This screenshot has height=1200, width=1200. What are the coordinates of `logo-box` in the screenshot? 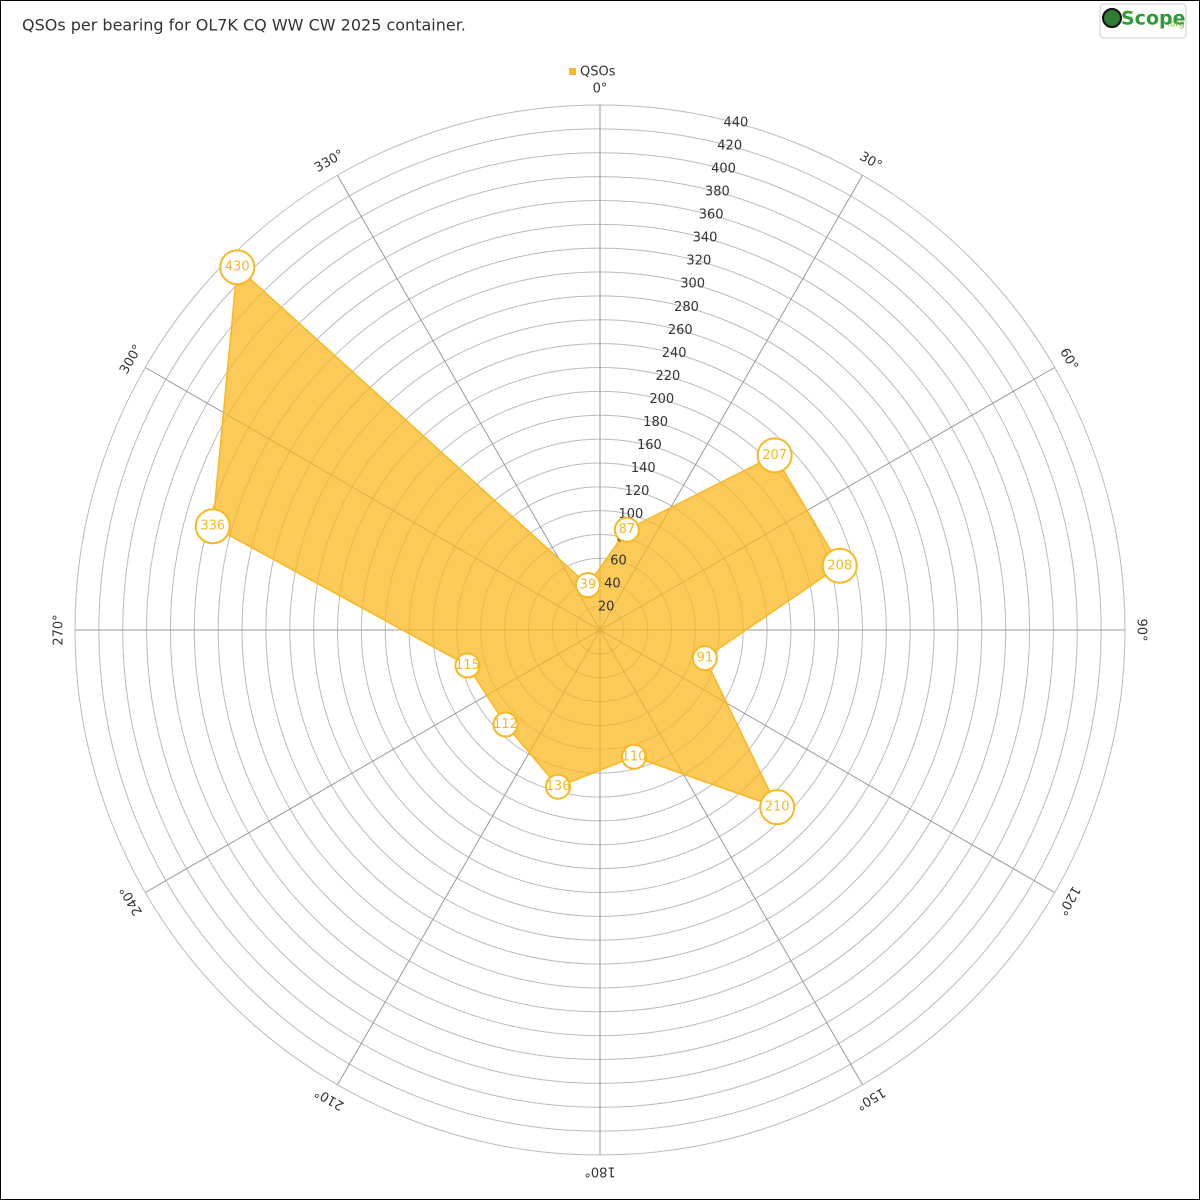 It's located at (1143, 21).